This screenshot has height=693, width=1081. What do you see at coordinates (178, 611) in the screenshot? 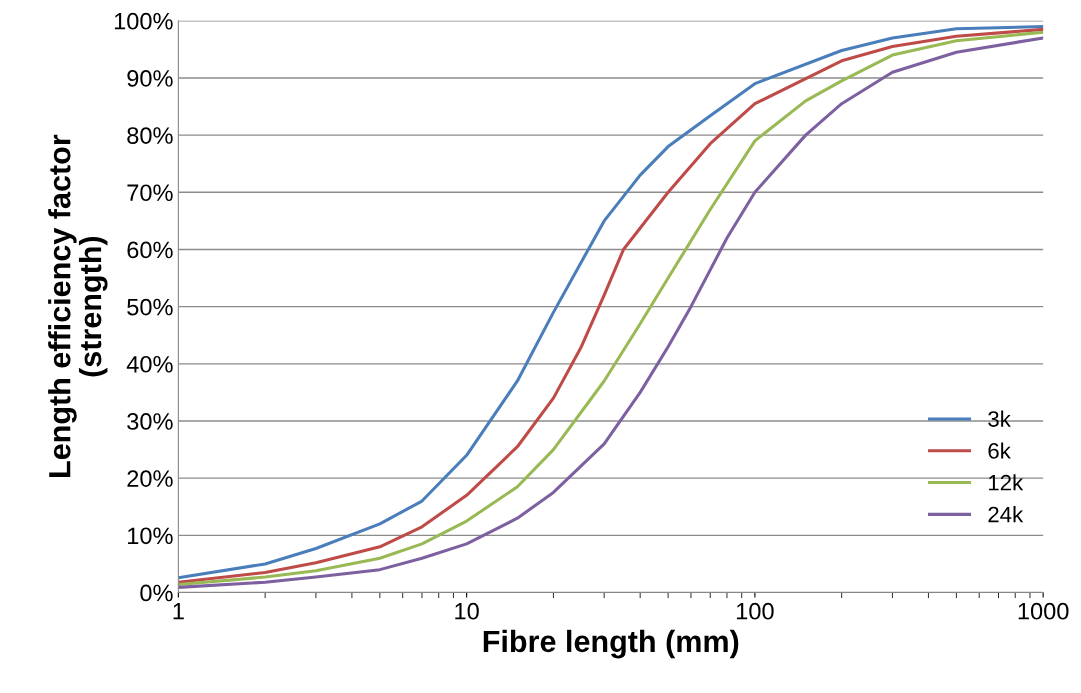
I see `x-tick-label: 1` at bounding box center [178, 611].